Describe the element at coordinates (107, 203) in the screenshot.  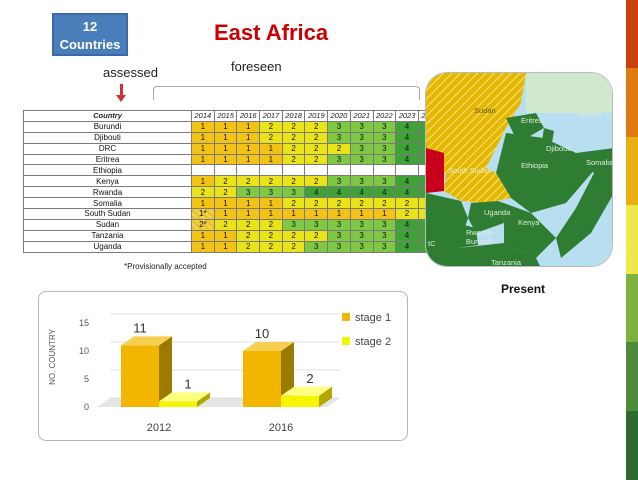
I see `country-name: Somalia` at that location.